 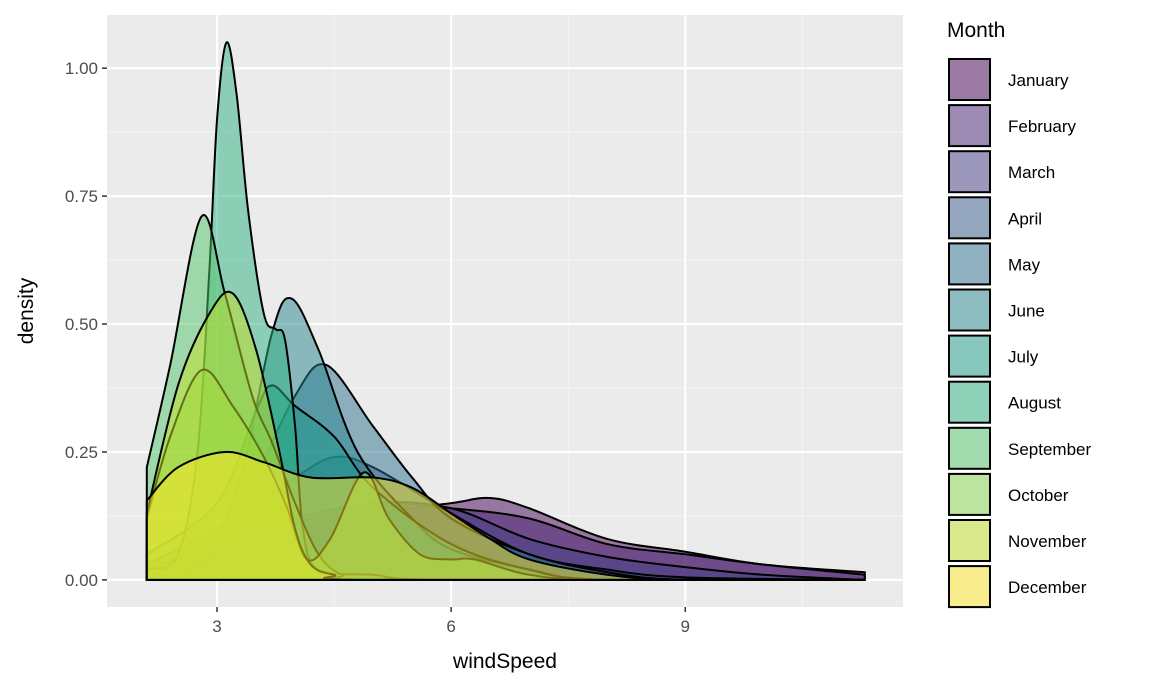 I want to click on y-axis-title: density, so click(x=26, y=310).